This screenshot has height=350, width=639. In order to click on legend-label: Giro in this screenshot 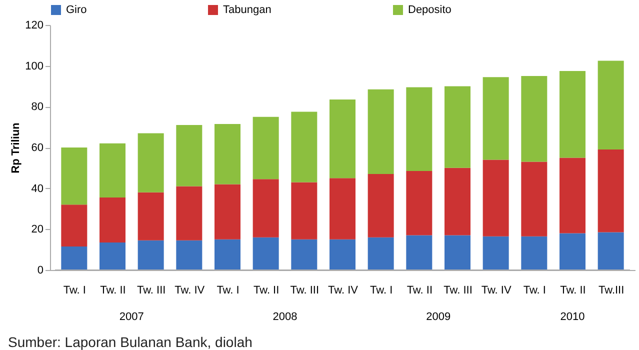, I will do `click(76, 10)`.